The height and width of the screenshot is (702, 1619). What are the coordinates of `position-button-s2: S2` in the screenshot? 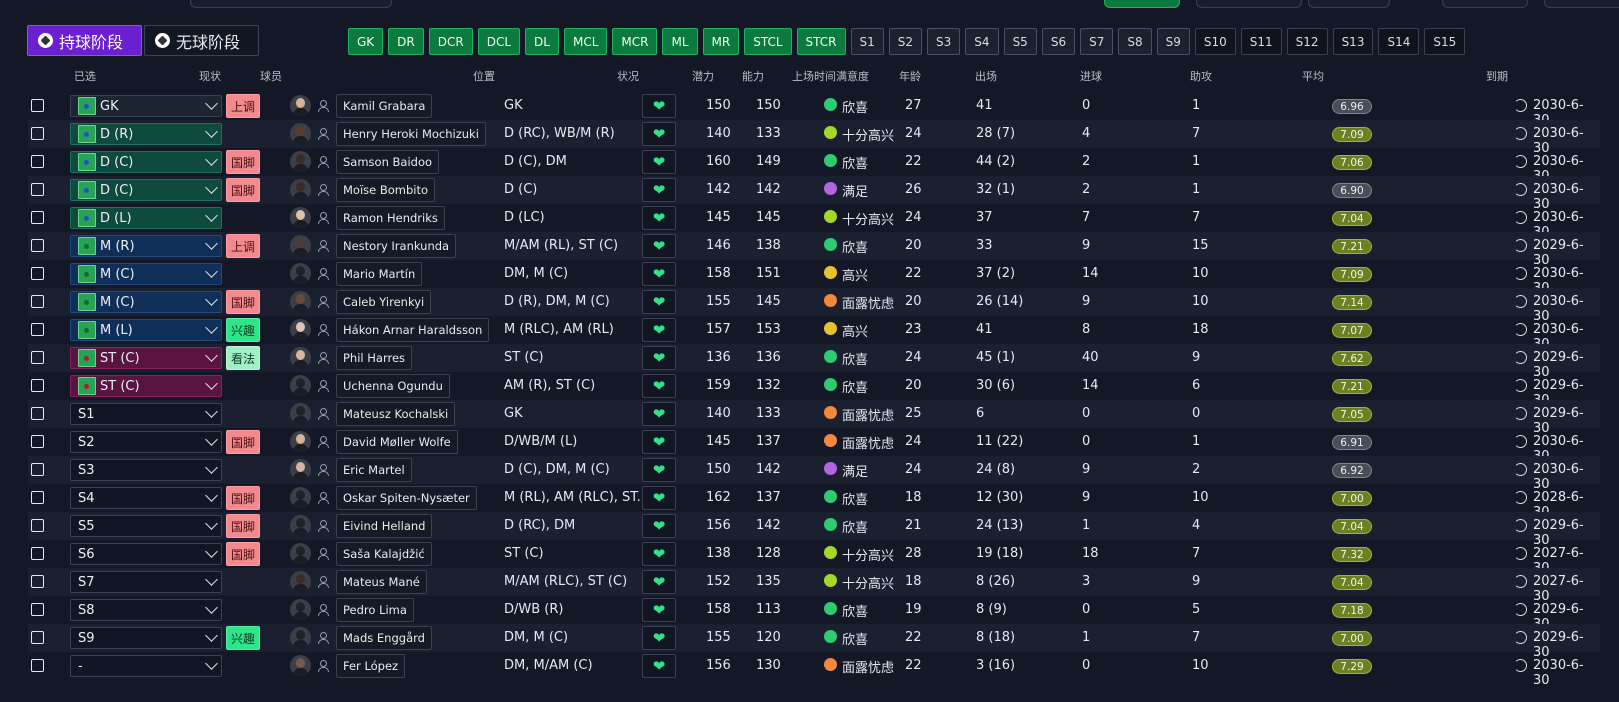 It's located at (905, 41).